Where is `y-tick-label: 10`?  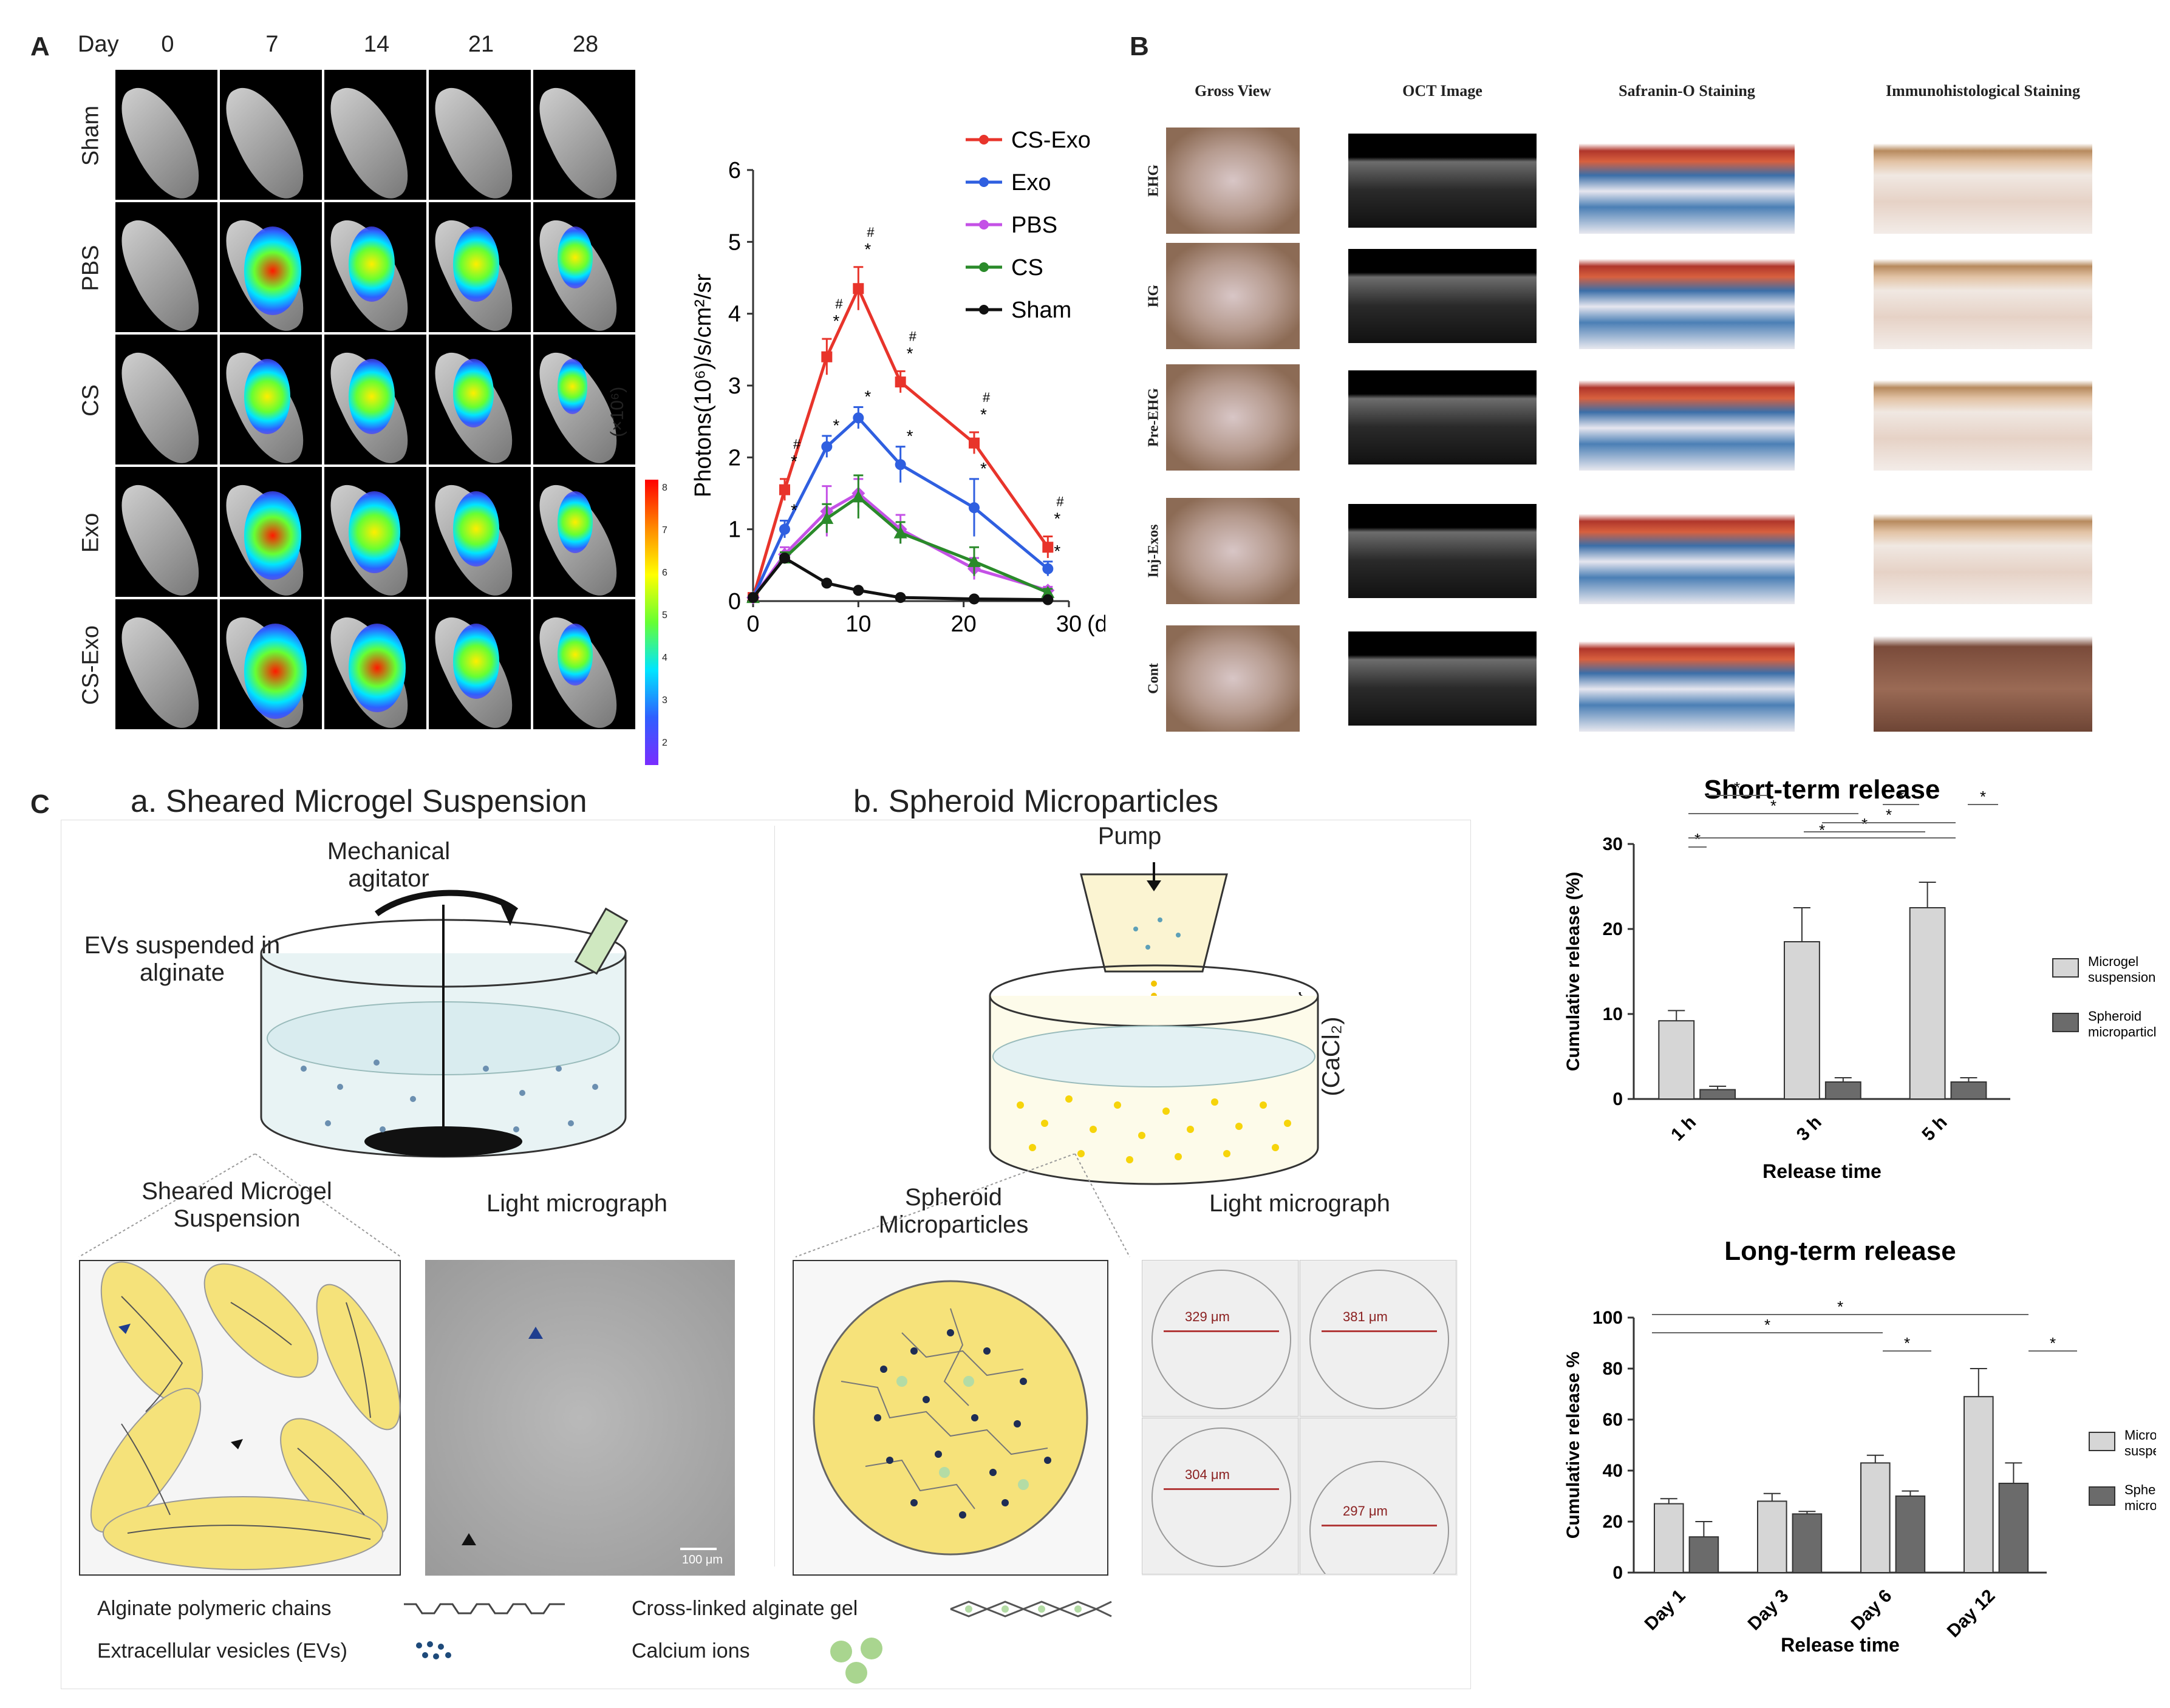
y-tick-label: 10 is located at coordinates (1613, 1014).